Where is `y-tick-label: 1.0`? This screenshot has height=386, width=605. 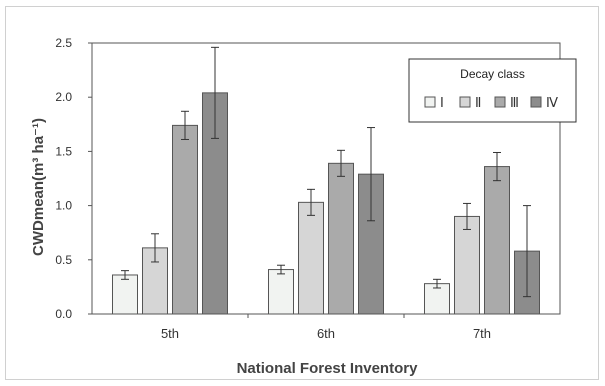 y-tick-label: 1.0 is located at coordinates (63, 206).